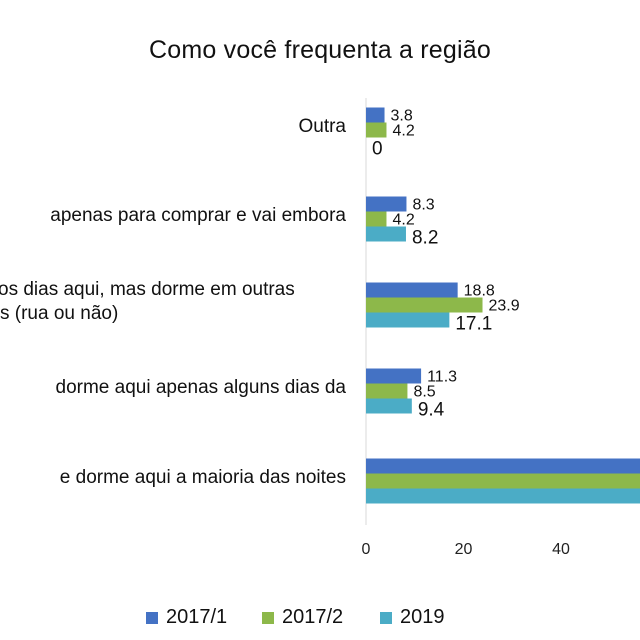  Describe the element at coordinates (504, 306) in the screenshot. I see `bar-value-label: 23.9` at that location.